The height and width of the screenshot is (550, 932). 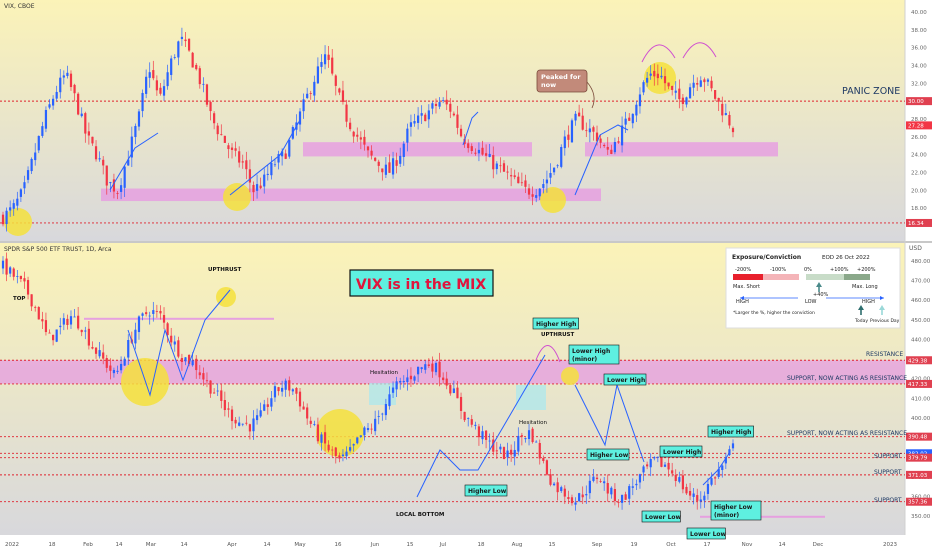 I want to click on banner-box, so click(x=421, y=283).